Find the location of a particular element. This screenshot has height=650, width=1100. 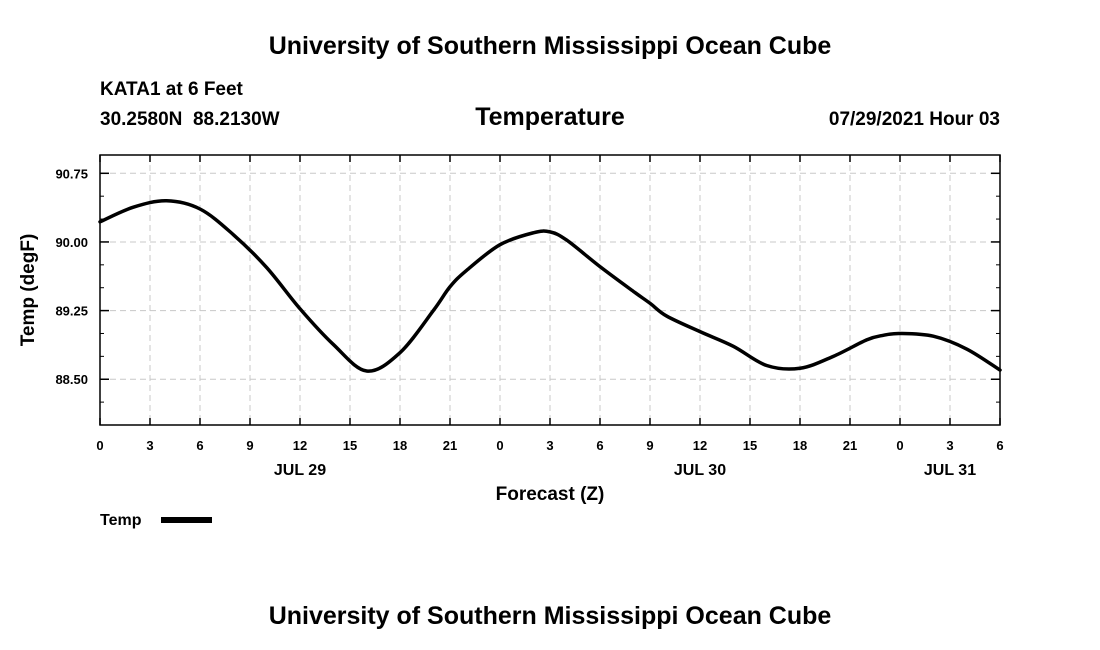

y-axis-title: Temp (degF) is located at coordinates (28, 290).